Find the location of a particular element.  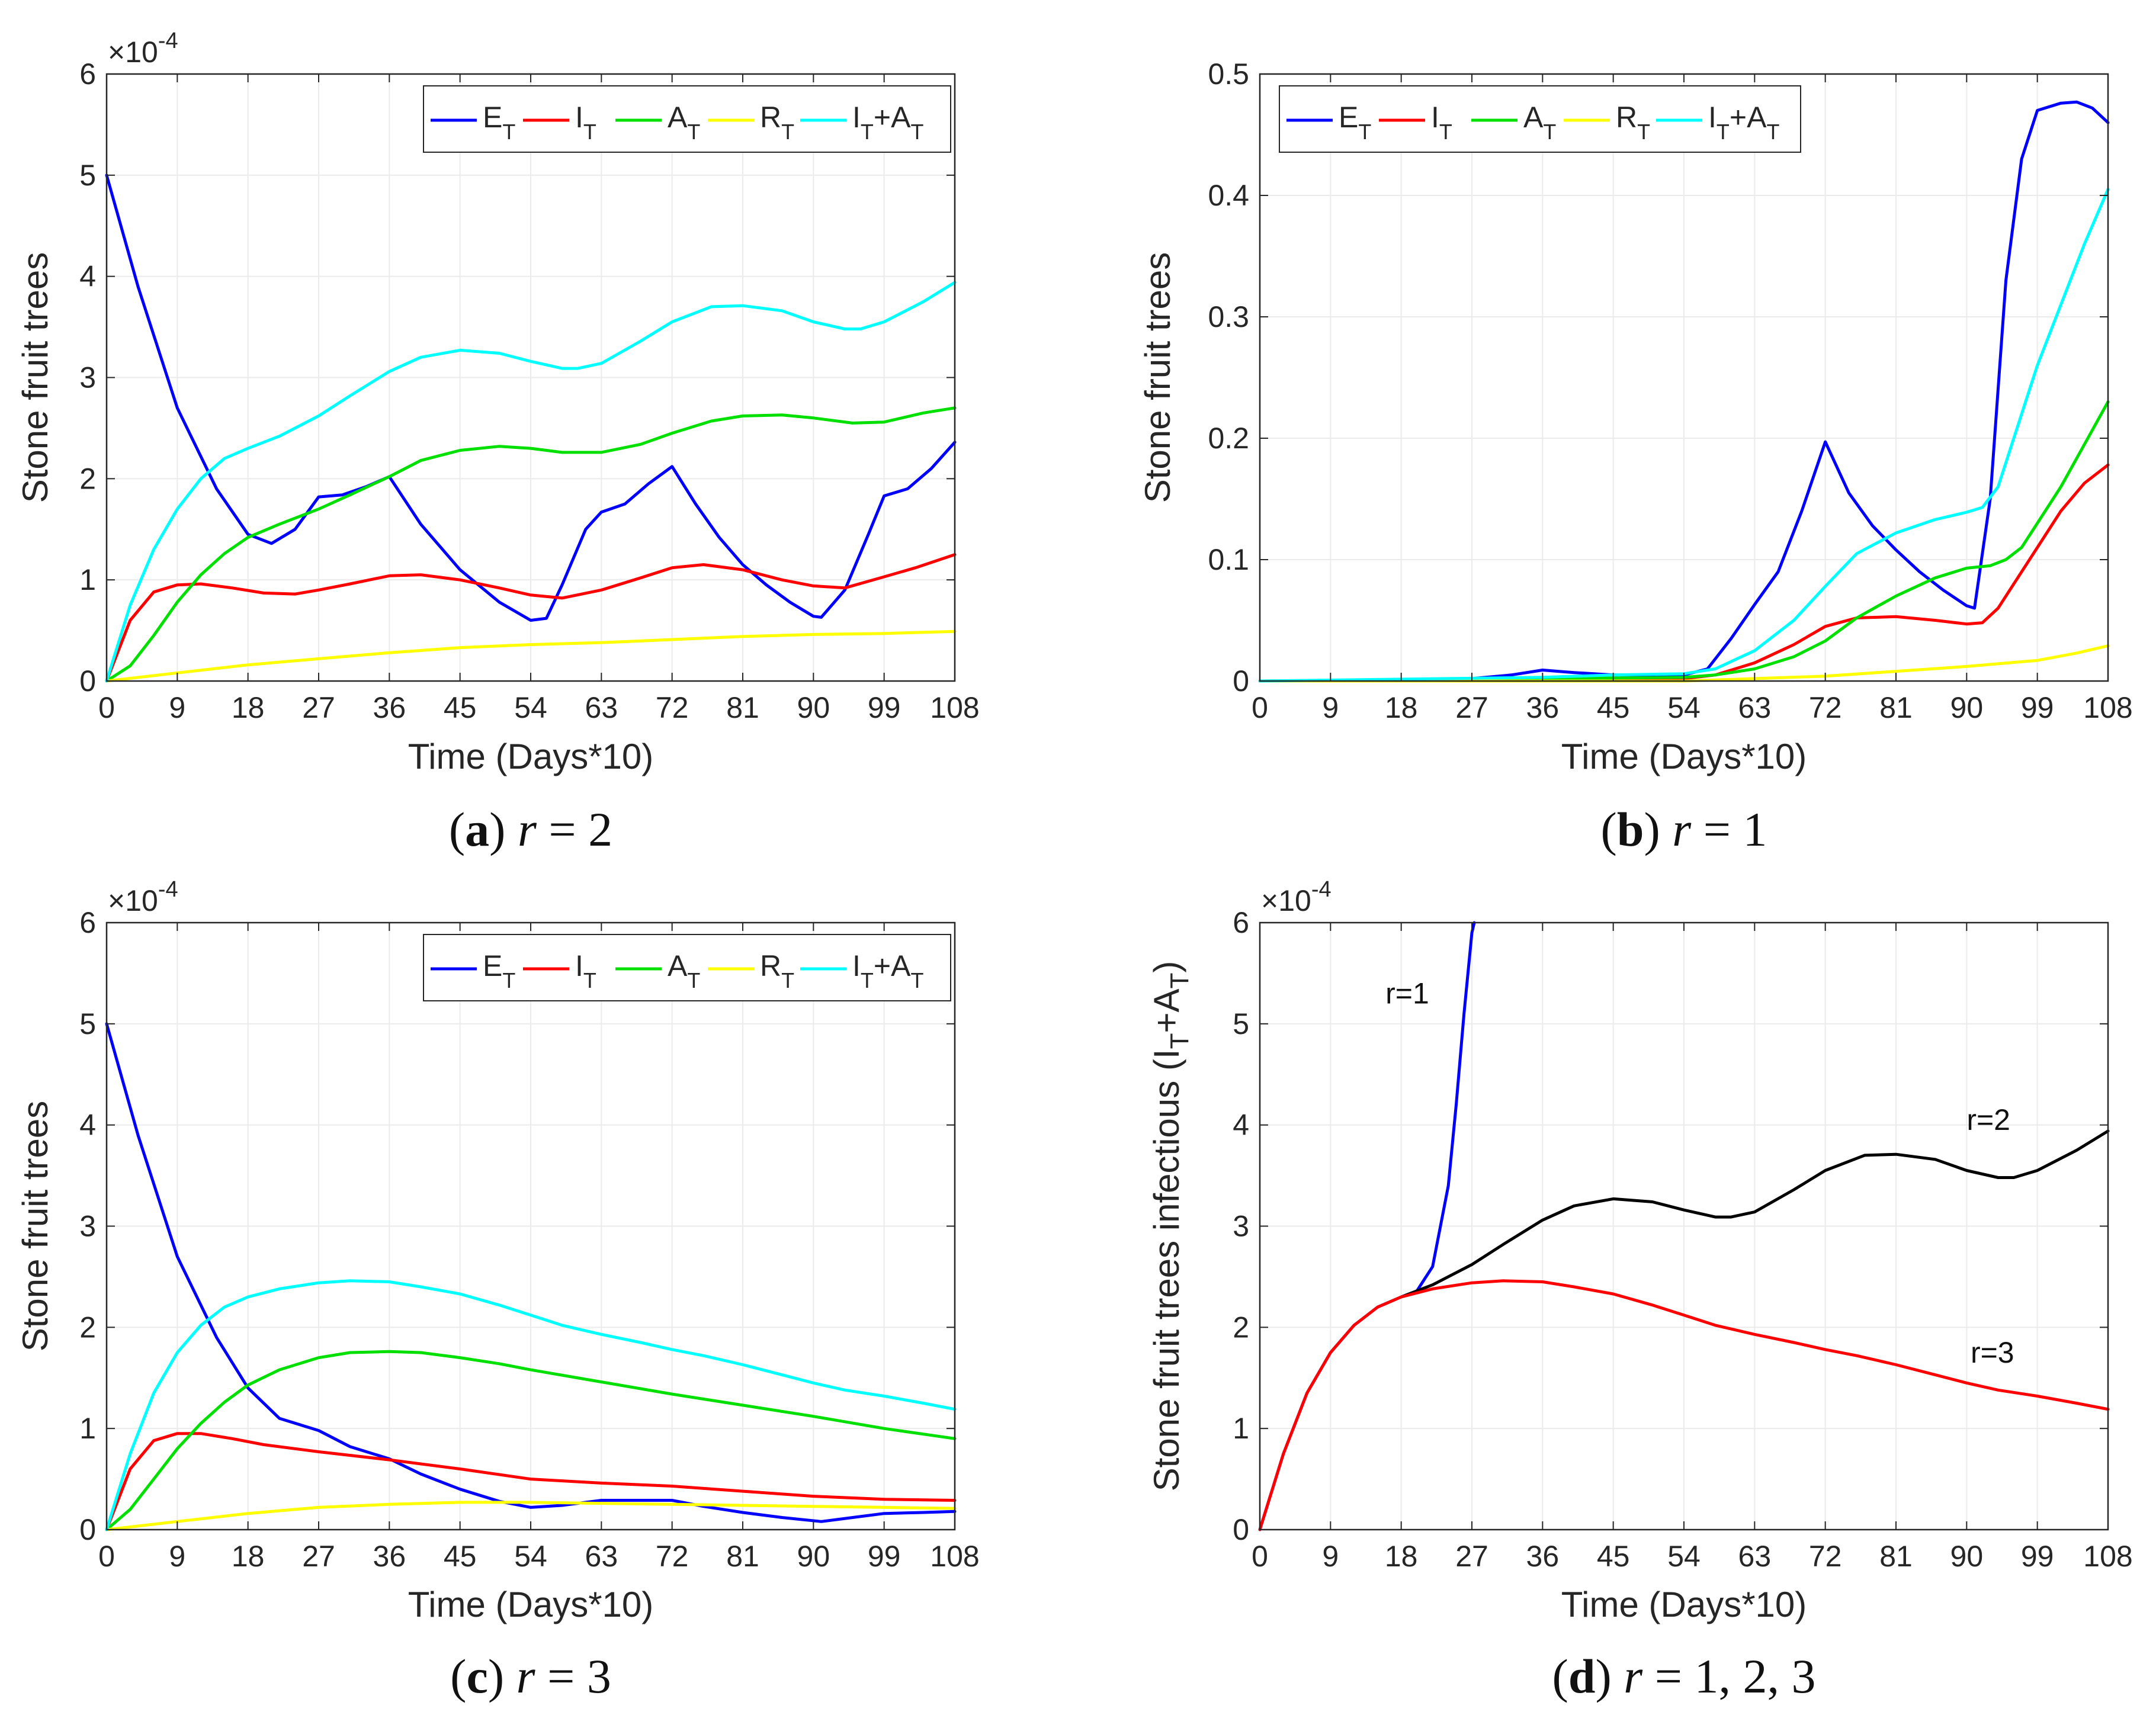

annotation-r-3: r=3 is located at coordinates (1992, 1353).